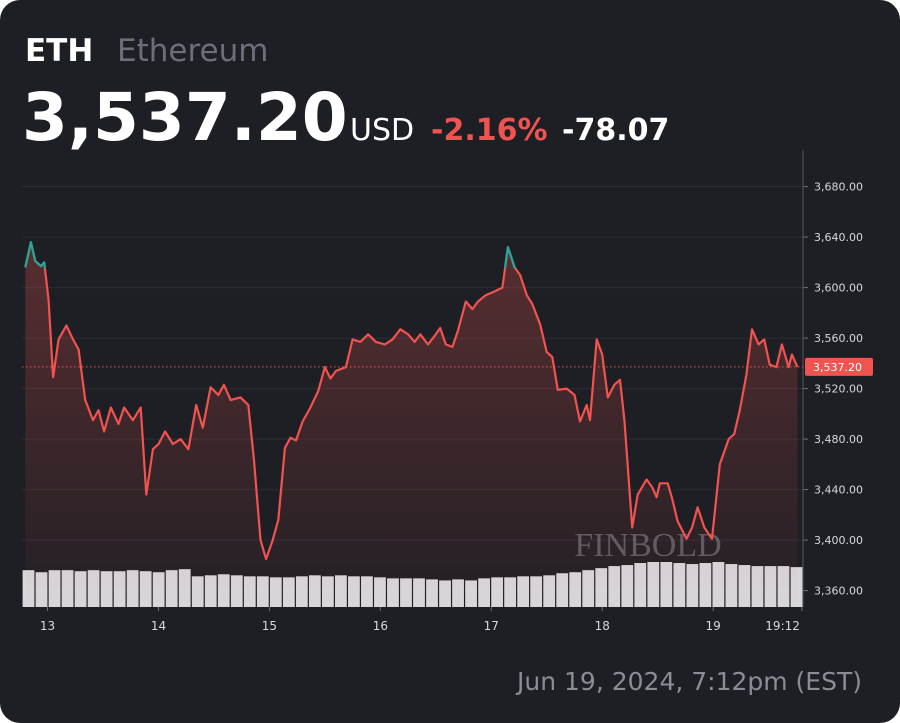 The height and width of the screenshot is (723, 900). I want to click on x-tick-label: 18, so click(602, 626).